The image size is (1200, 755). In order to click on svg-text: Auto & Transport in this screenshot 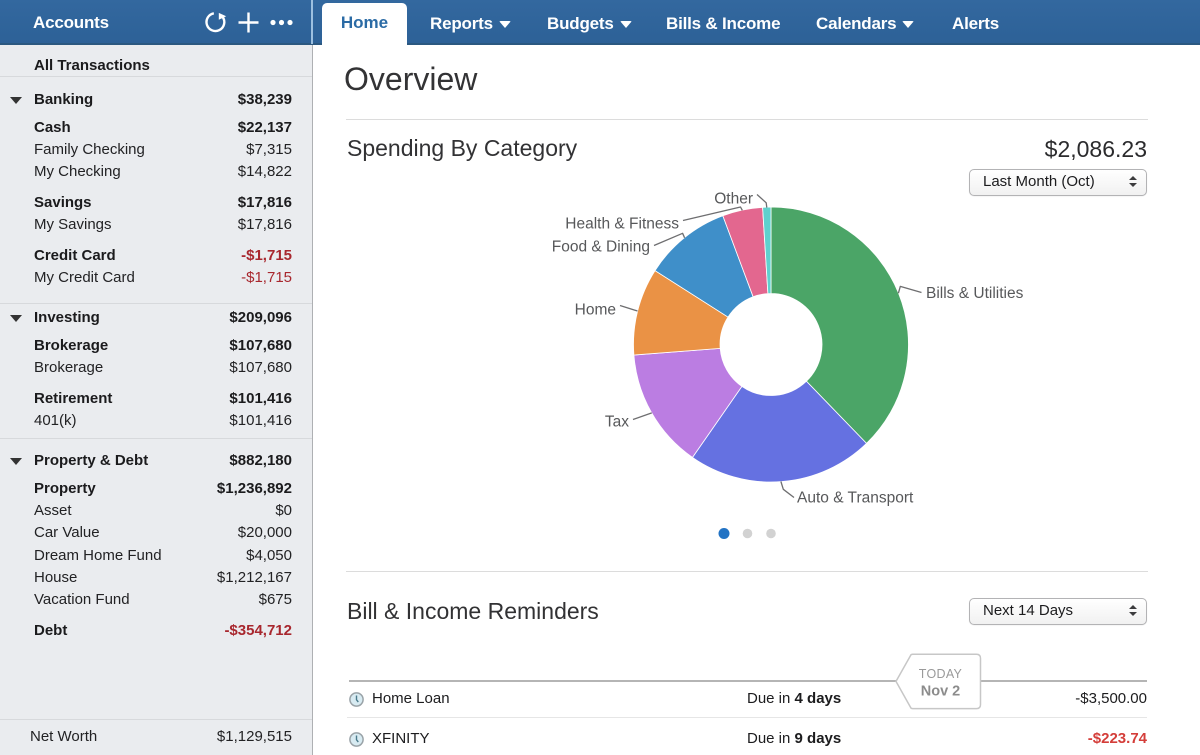, I will do `click(855, 498)`.